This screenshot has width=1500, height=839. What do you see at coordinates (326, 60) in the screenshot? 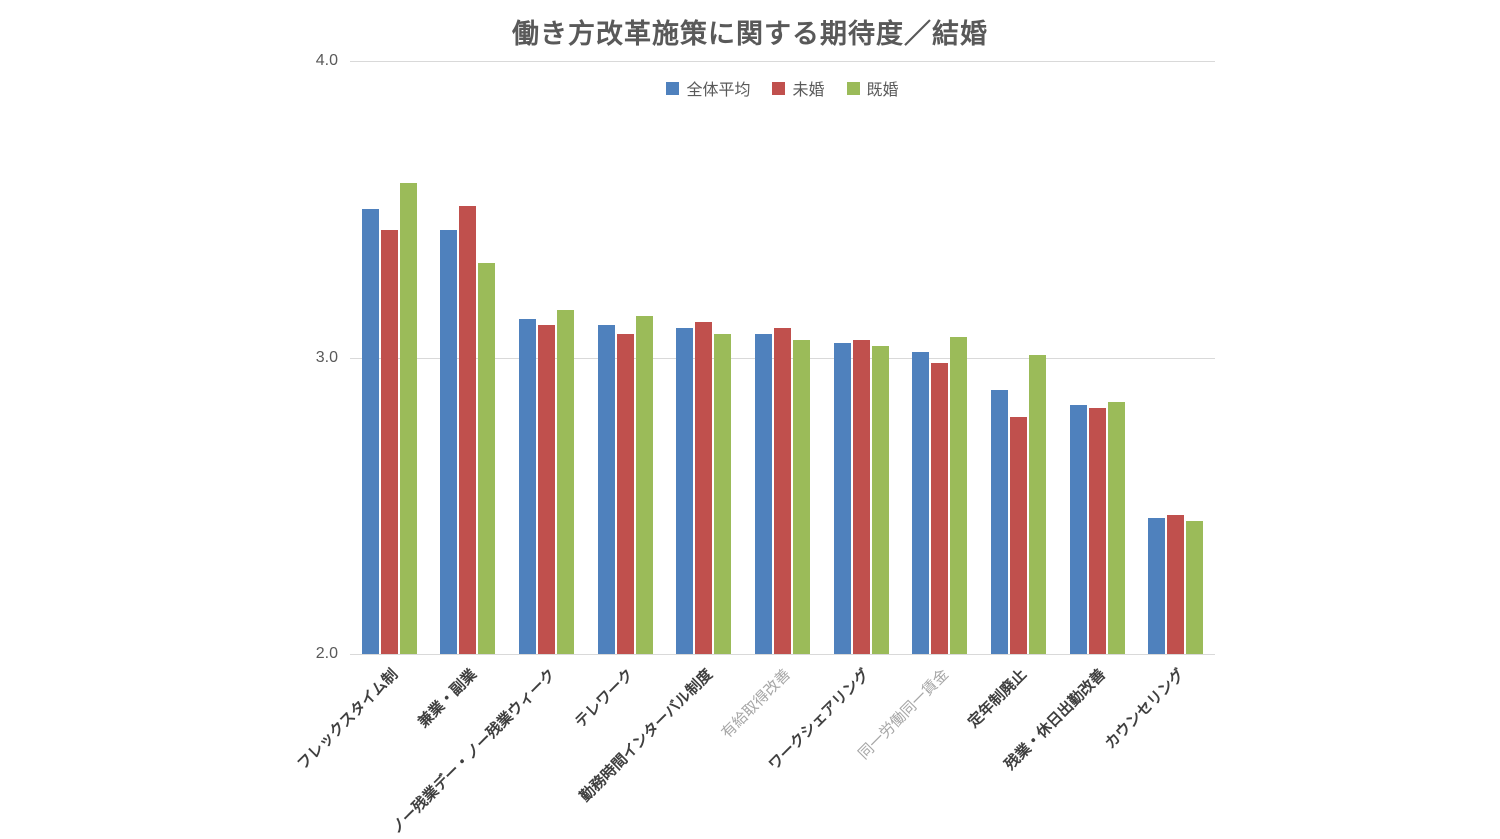
I see `y-axis-tick-label: 4.0` at bounding box center [326, 60].